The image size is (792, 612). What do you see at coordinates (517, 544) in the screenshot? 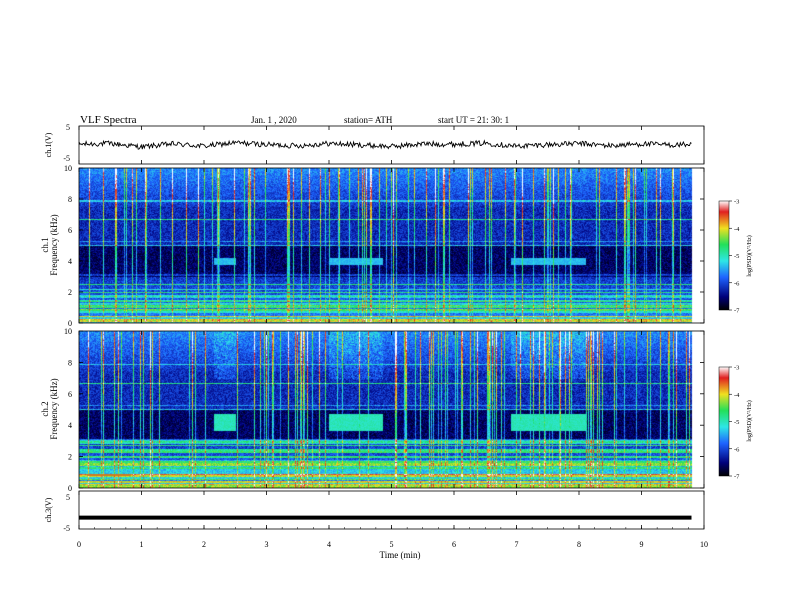
I see `time-axis-tick-label: 7` at bounding box center [517, 544].